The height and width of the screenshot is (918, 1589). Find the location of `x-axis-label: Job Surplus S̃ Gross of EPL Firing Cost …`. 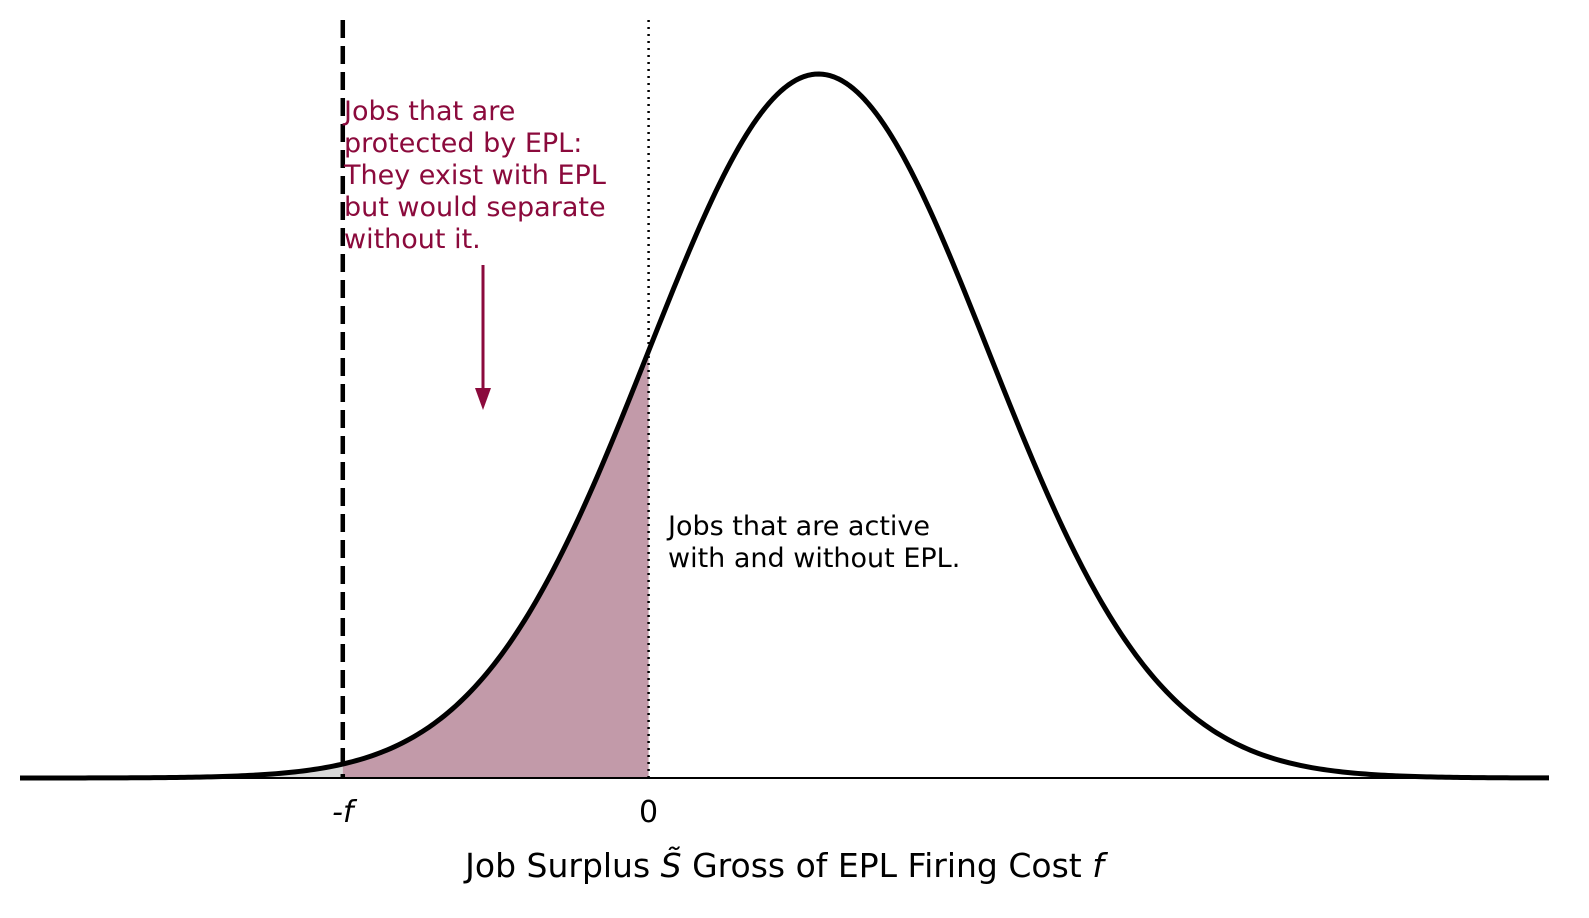

x-axis-label: Job Surplus S̃ Gross of EPL Firing Cost … is located at coordinates (784, 865).